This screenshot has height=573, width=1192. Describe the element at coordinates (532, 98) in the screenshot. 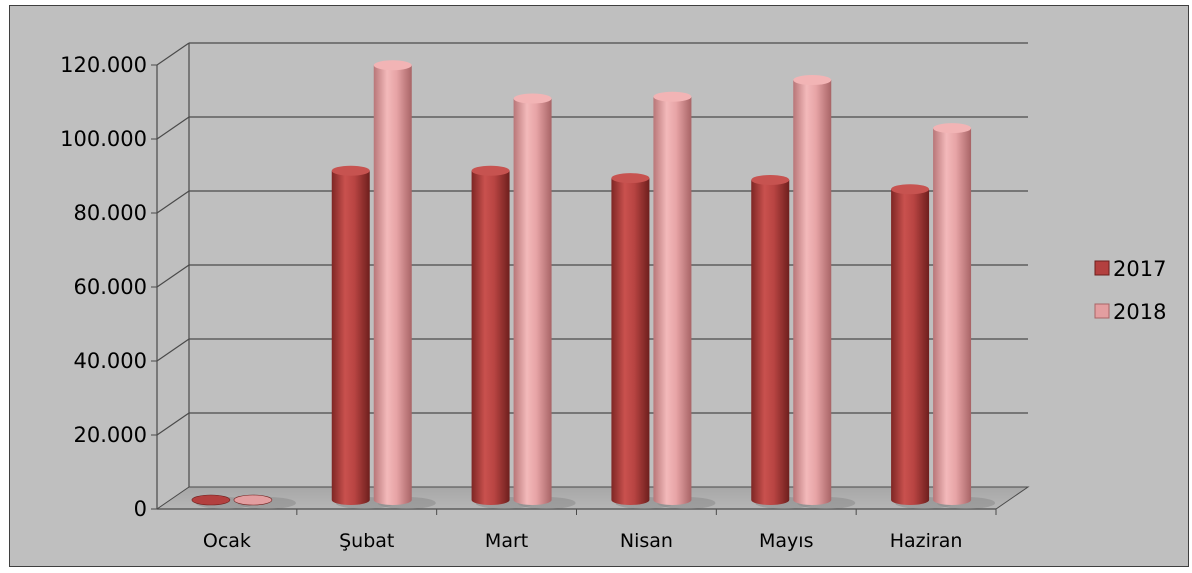

I see `bar-top-2018-Mart` at that location.